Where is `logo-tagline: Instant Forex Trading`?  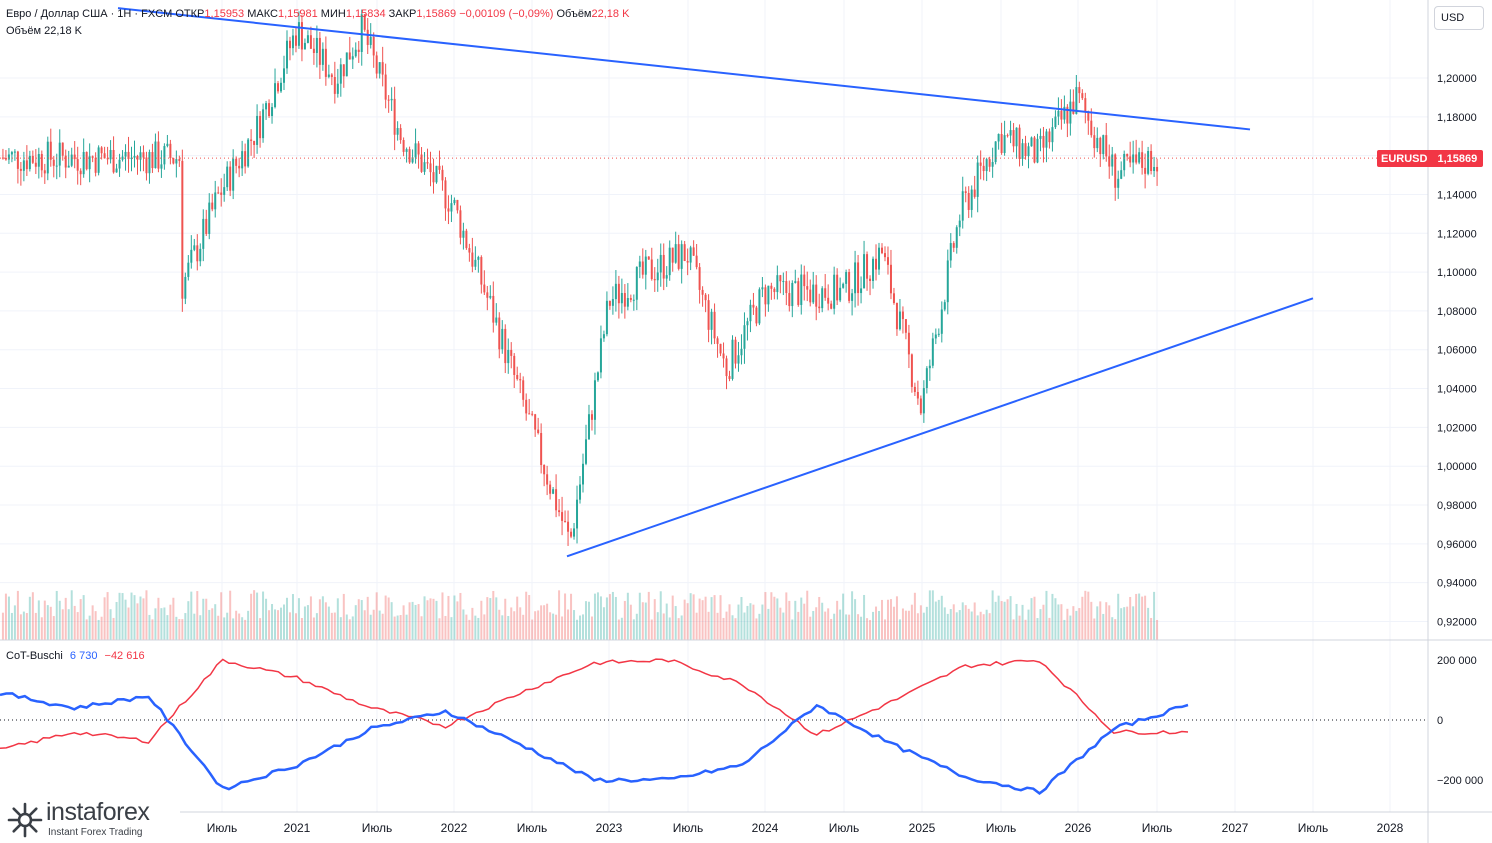 logo-tagline: Instant Forex Trading is located at coordinates (95, 832).